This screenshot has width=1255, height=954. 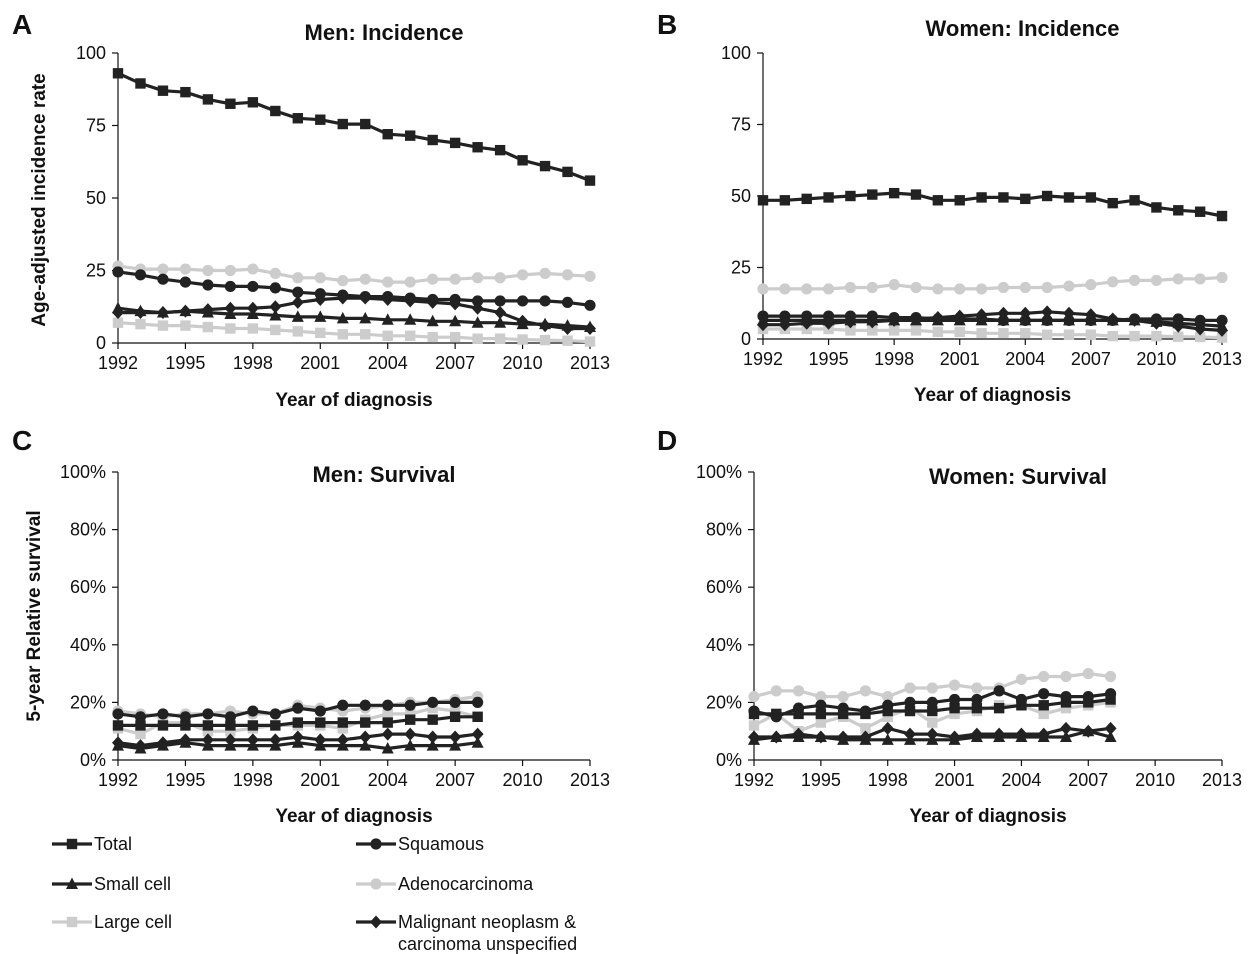 What do you see at coordinates (992, 318) in the screenshot?
I see `series-squamous` at bounding box center [992, 318].